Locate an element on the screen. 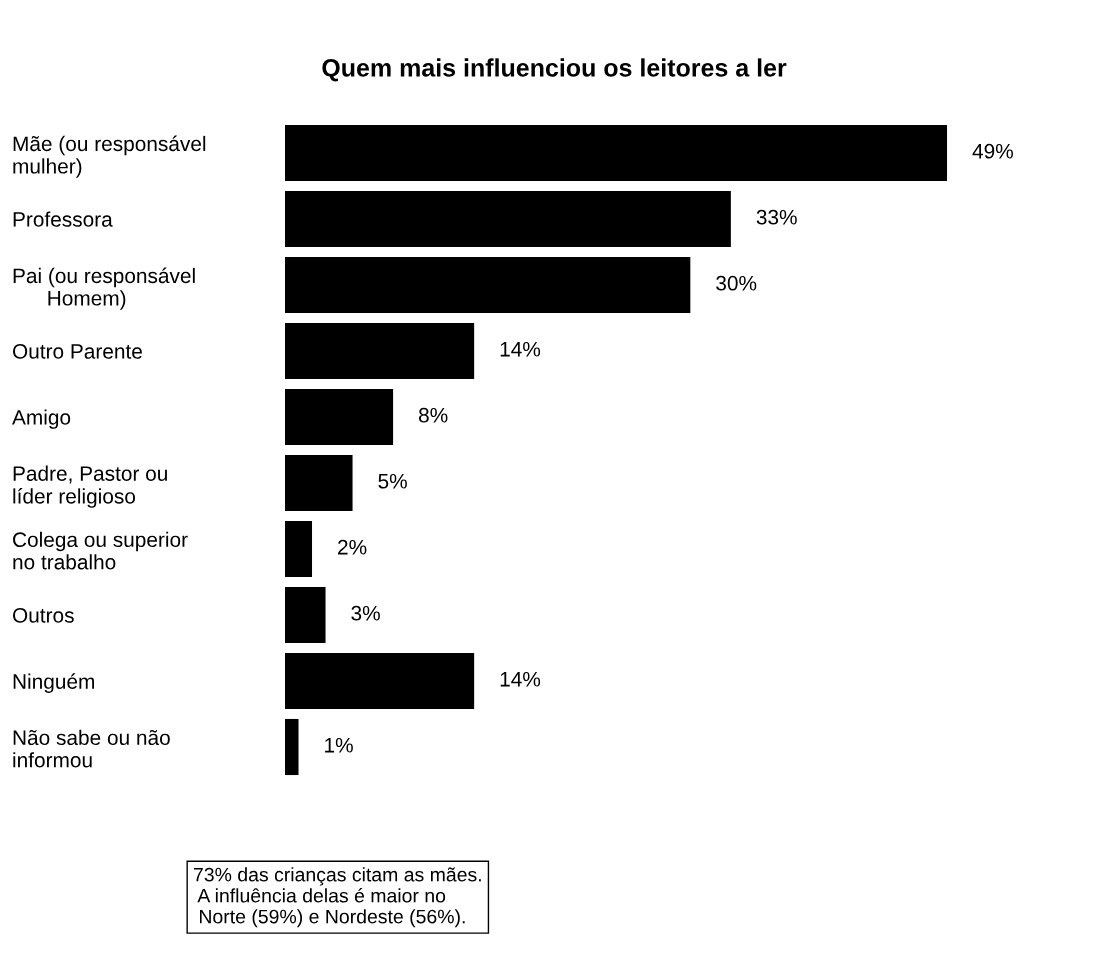 This screenshot has height=956, width=1108. y-tick-label: Padre, Pastor ou líder religioso is located at coordinates (90, 486).